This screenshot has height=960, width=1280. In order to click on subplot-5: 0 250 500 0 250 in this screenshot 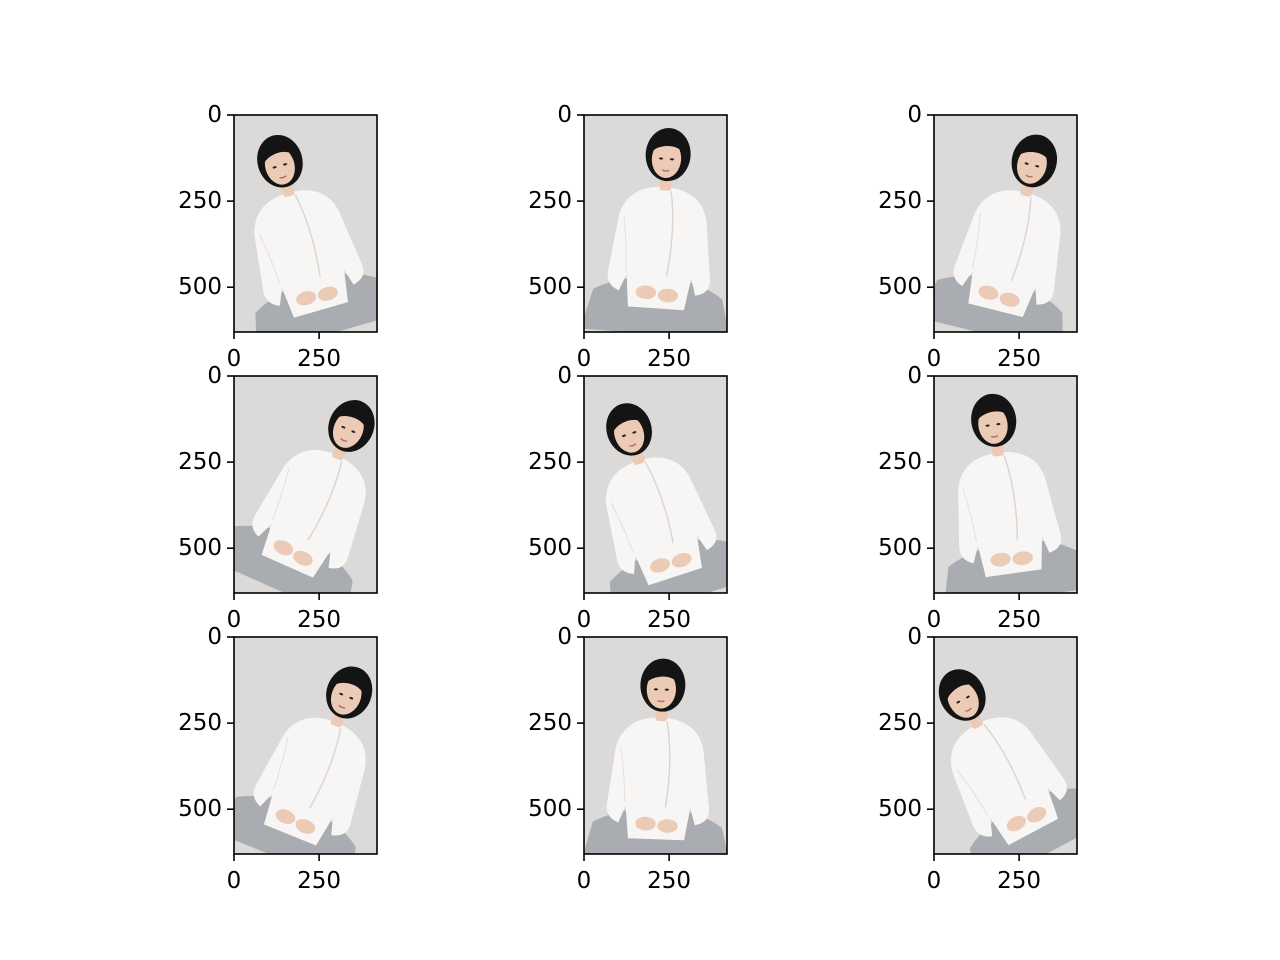, I will do `click(628, 498)`.